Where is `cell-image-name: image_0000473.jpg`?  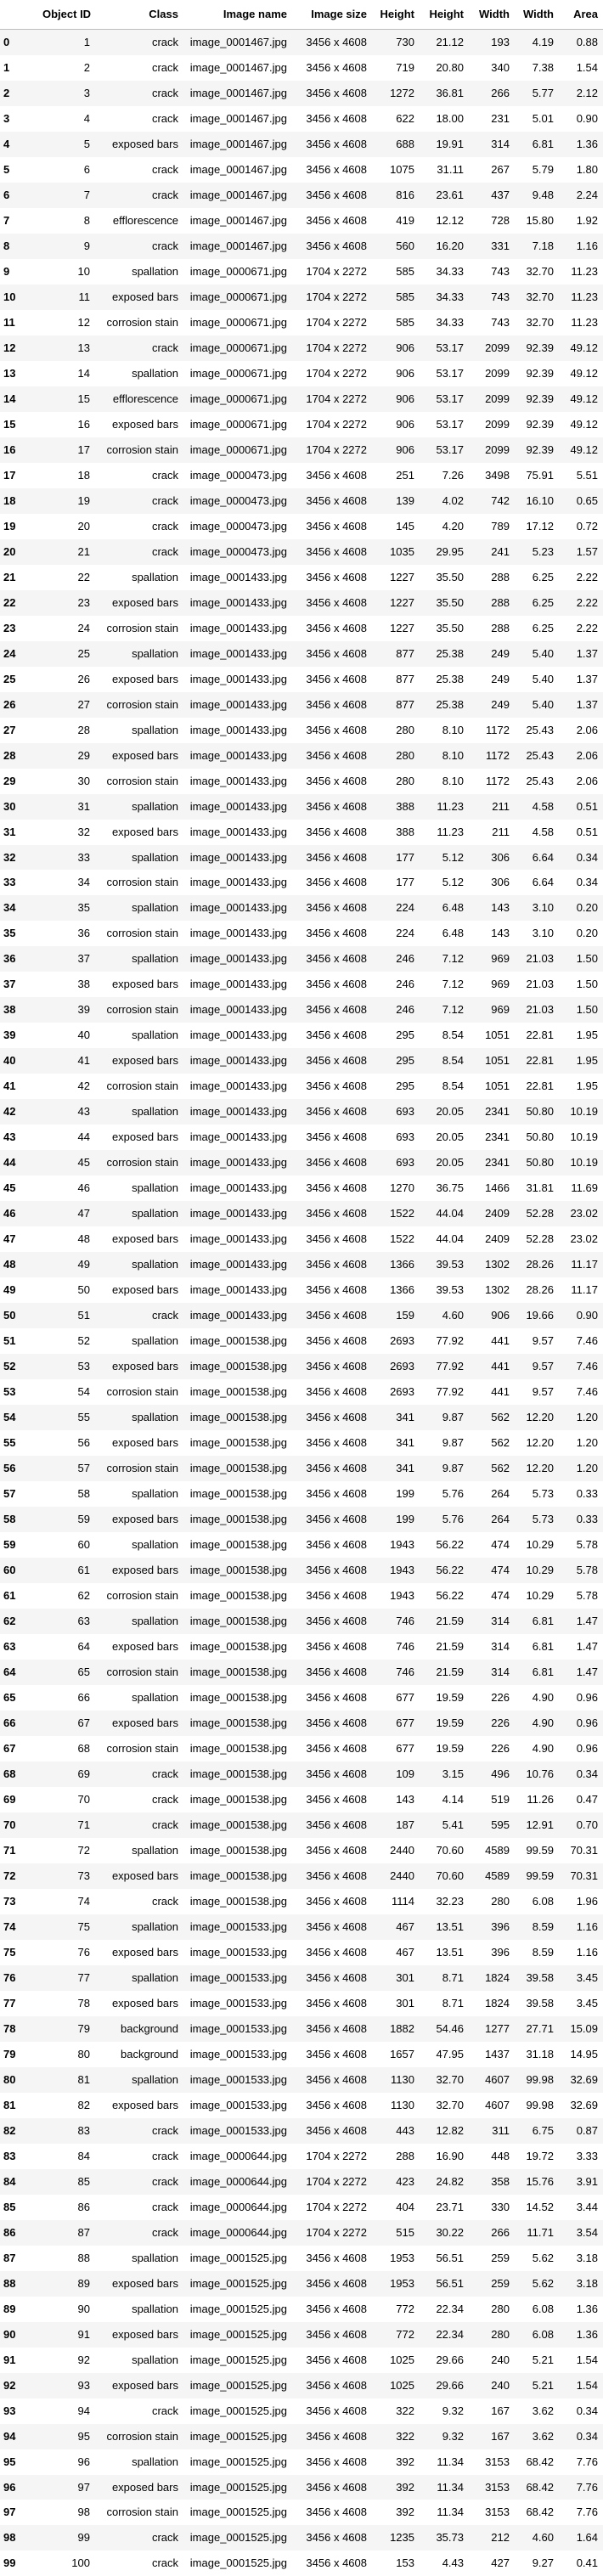 cell-image-name: image_0000473.jpg is located at coordinates (237, 551).